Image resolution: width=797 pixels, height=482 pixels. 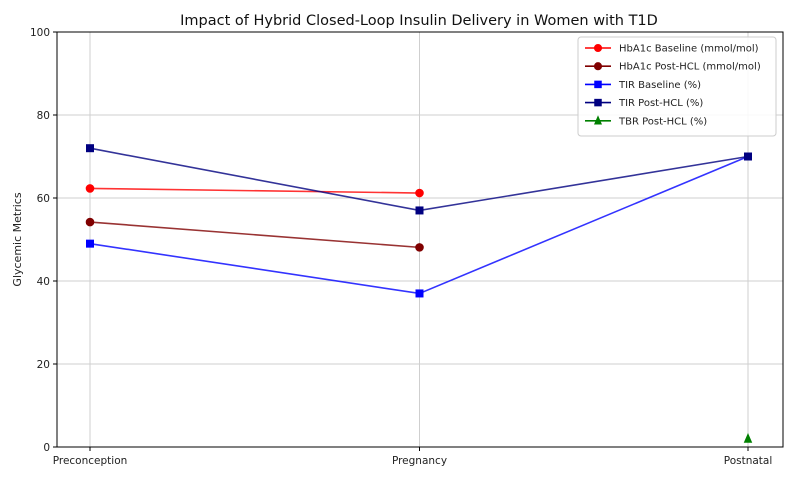 I want to click on series-tir-post-hcl, so click(x=419, y=179).